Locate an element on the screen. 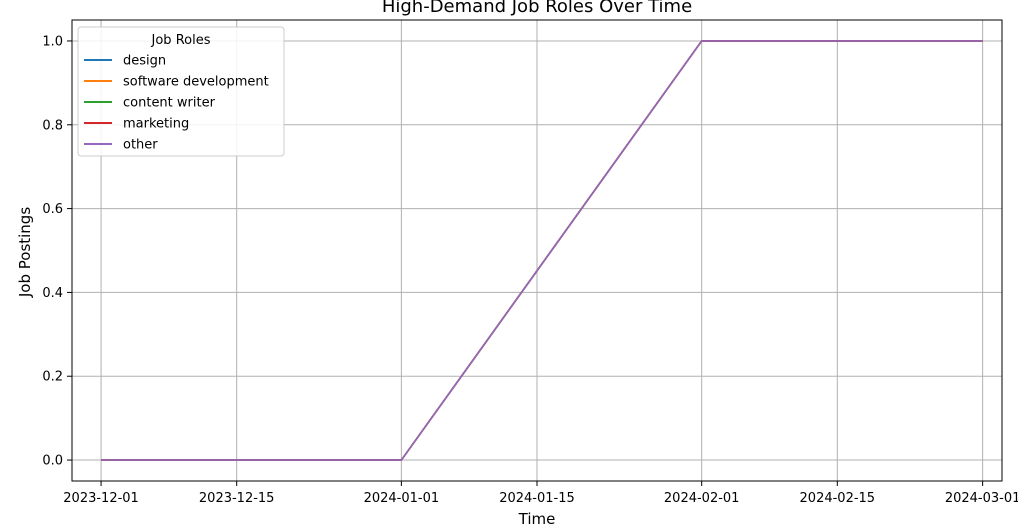 The height and width of the screenshot is (531, 1018). x-tick-label: 2023-12-15 is located at coordinates (237, 498).